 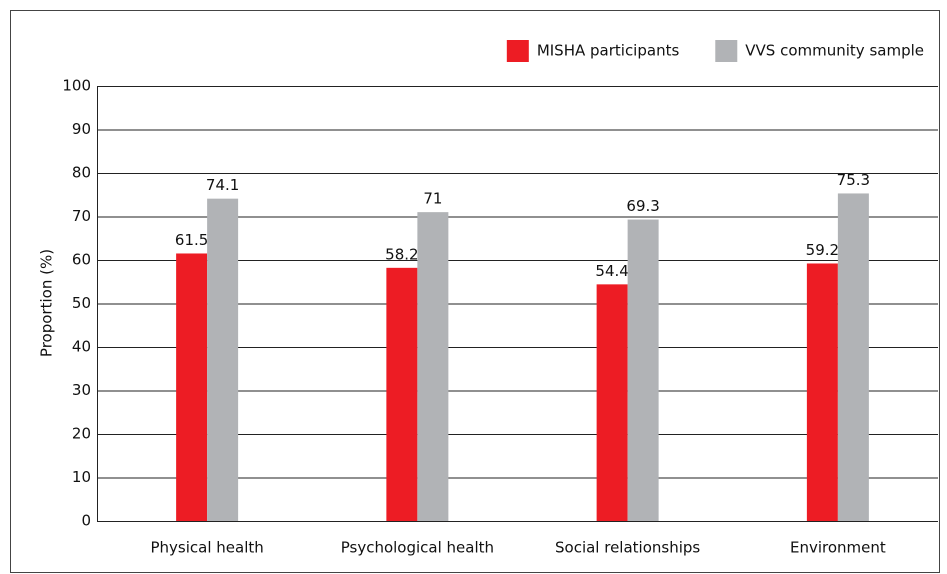 I want to click on value-label: 59.2, so click(x=822, y=250).